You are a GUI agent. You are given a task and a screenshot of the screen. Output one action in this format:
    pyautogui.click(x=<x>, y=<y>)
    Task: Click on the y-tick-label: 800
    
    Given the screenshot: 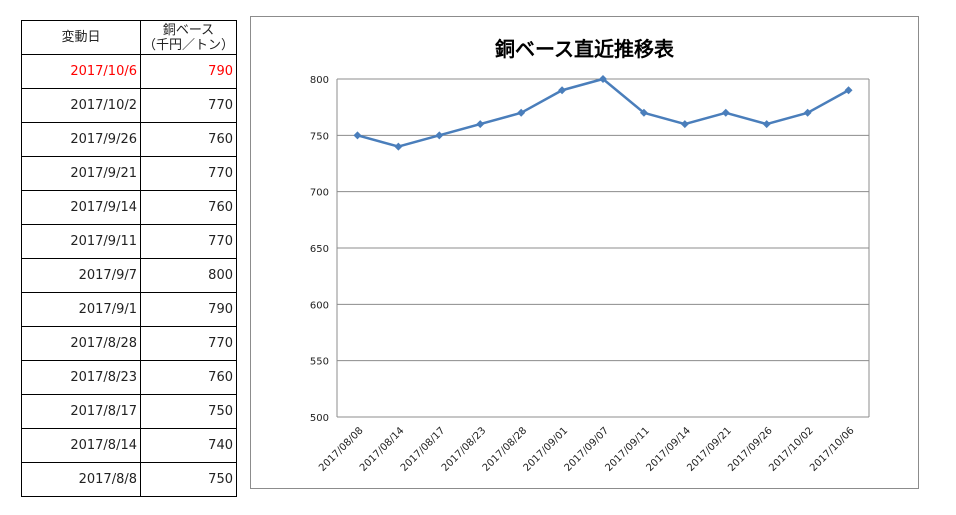 What is the action you would take?
    pyautogui.click(x=319, y=80)
    